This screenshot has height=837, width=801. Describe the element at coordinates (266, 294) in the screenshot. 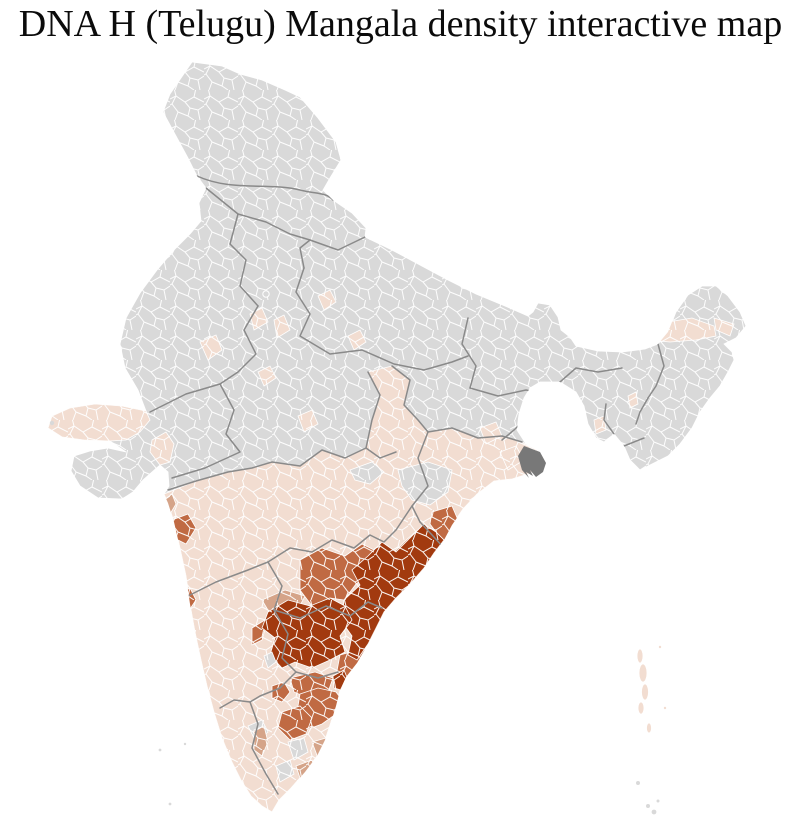

I see `delhi-enclave` at that location.